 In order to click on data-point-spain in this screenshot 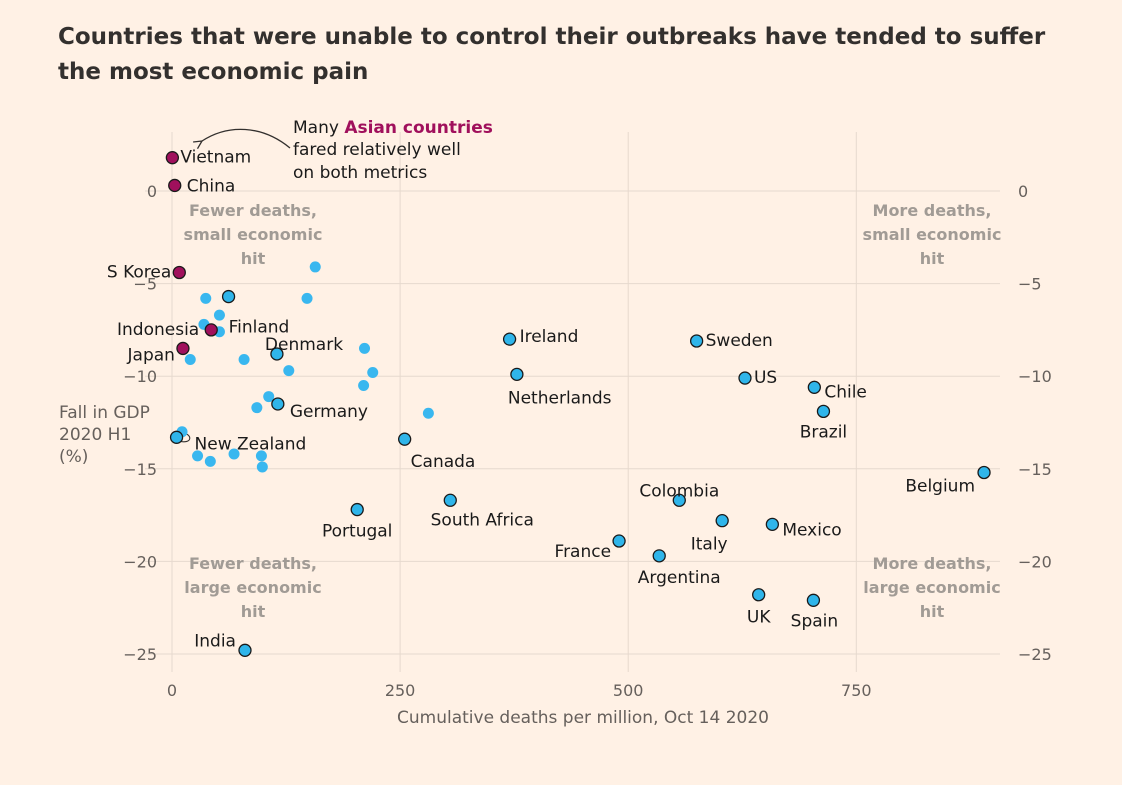, I will do `click(813, 600)`.